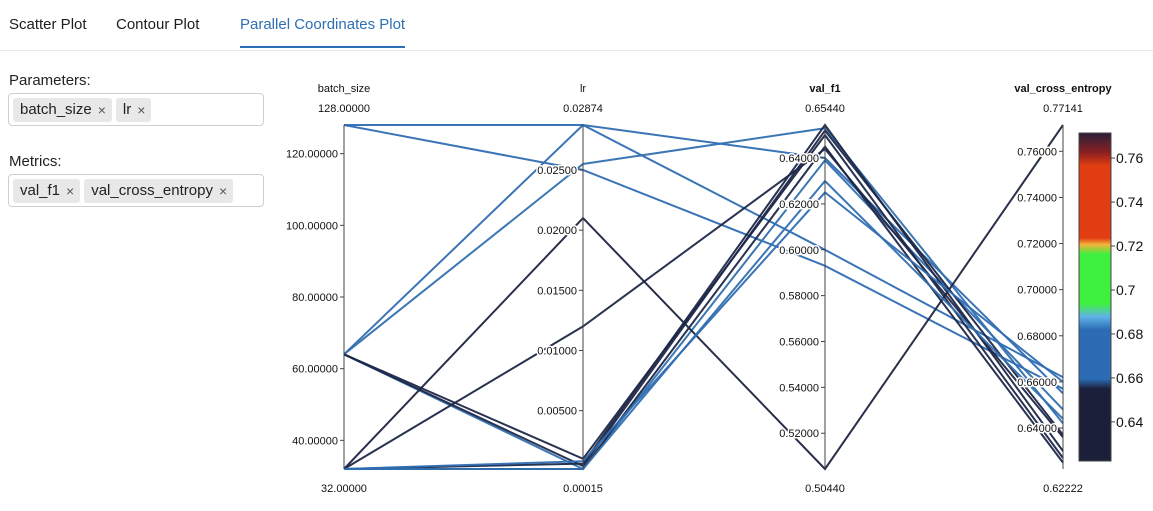  I want to click on colorbar, so click(1095, 297).